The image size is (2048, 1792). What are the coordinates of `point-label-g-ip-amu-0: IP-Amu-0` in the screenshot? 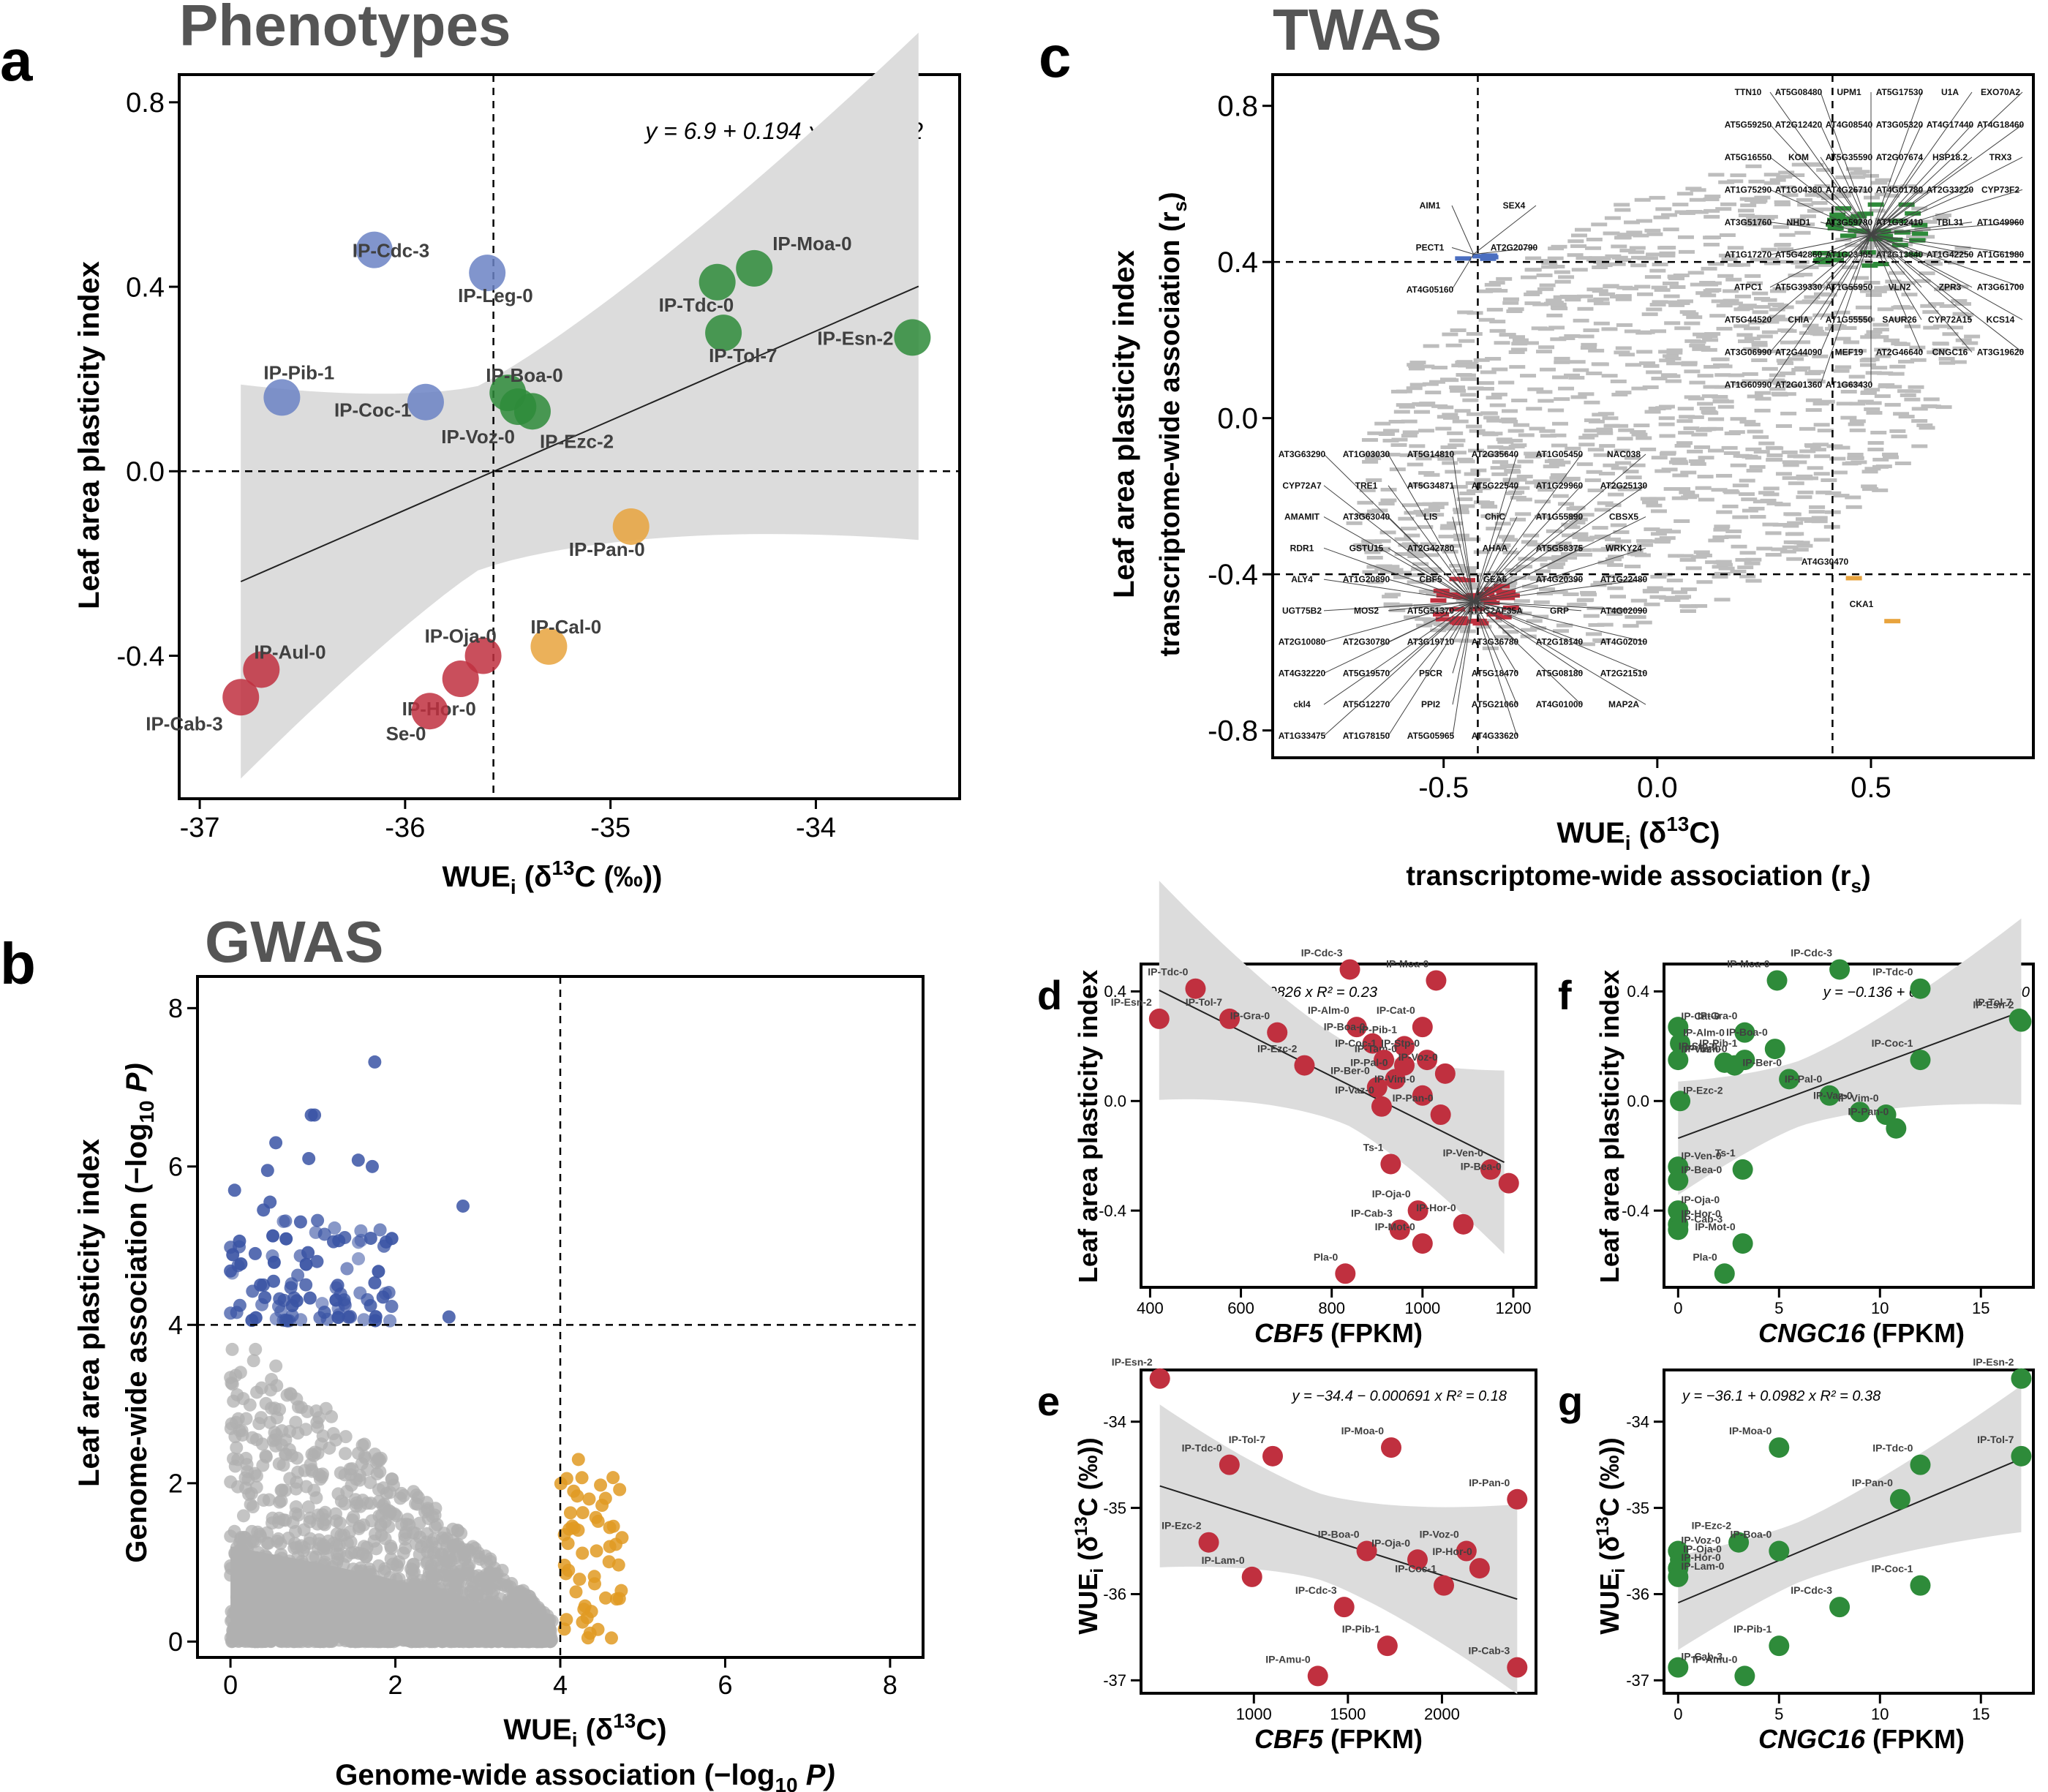 It's located at (1715, 1659).